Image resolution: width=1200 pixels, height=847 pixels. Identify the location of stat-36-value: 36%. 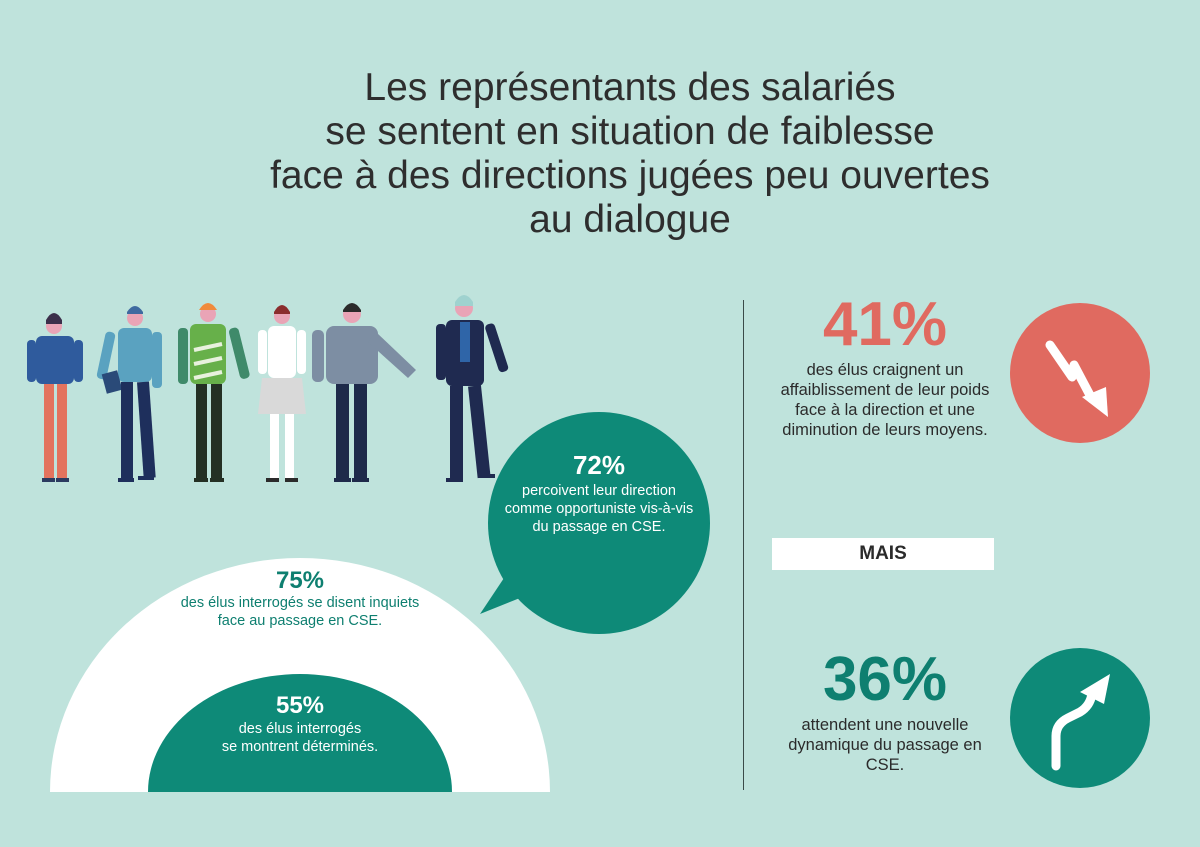
(885, 679).